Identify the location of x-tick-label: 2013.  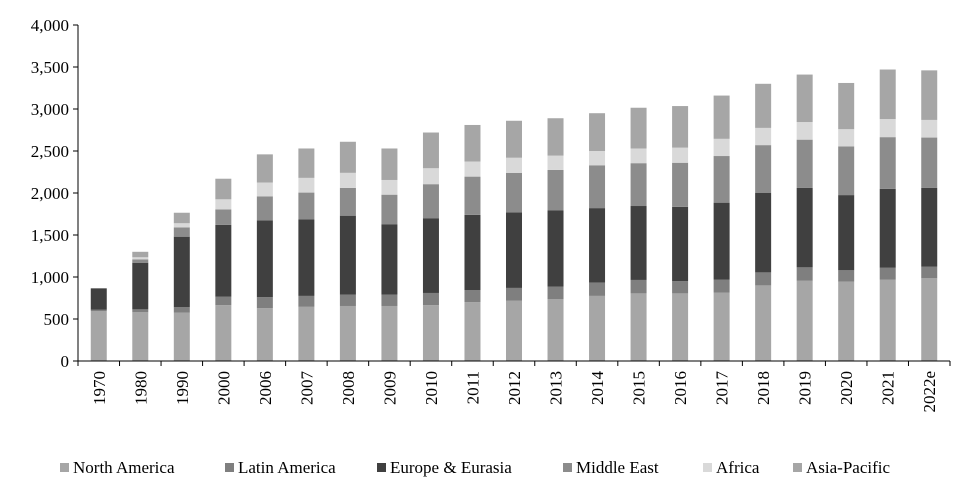
(556, 388).